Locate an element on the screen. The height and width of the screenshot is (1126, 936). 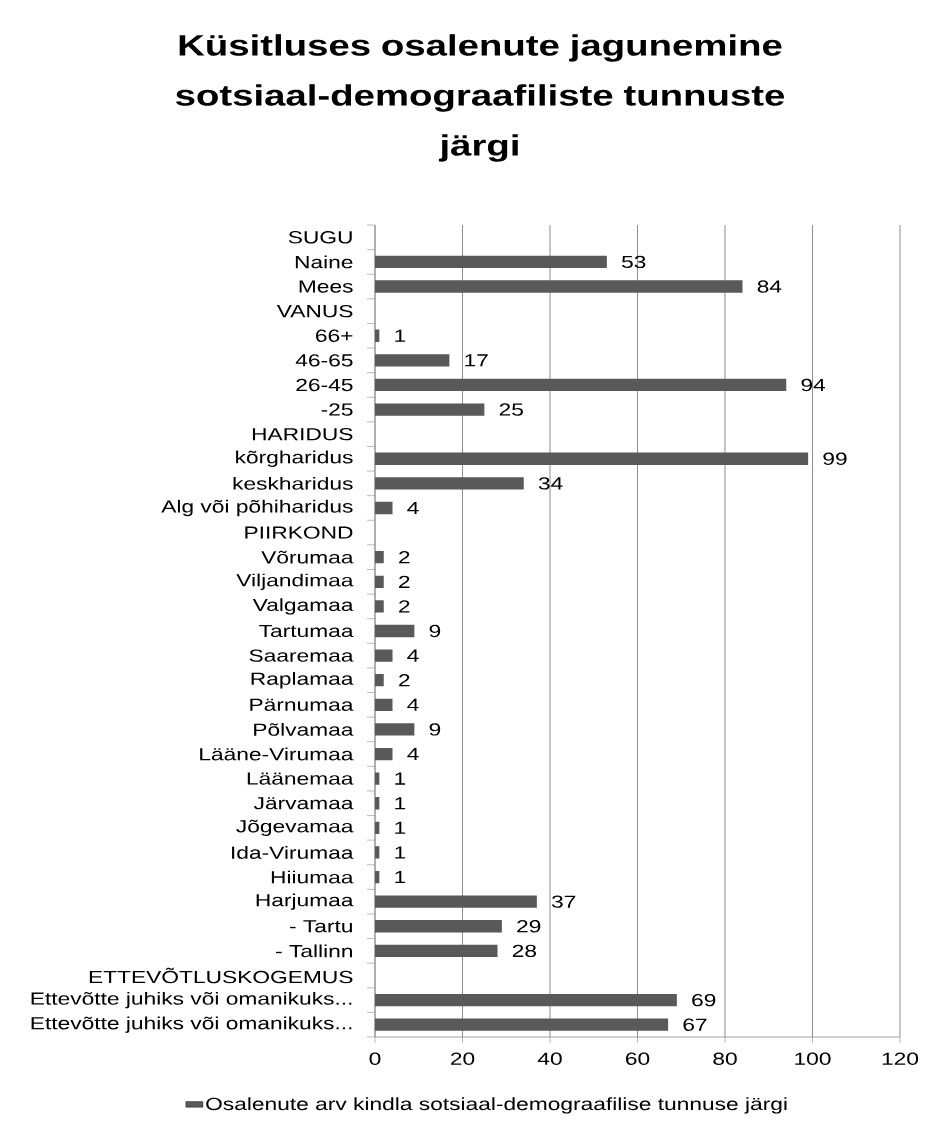
y-tick-label: keskharidus is located at coordinates (293, 483).